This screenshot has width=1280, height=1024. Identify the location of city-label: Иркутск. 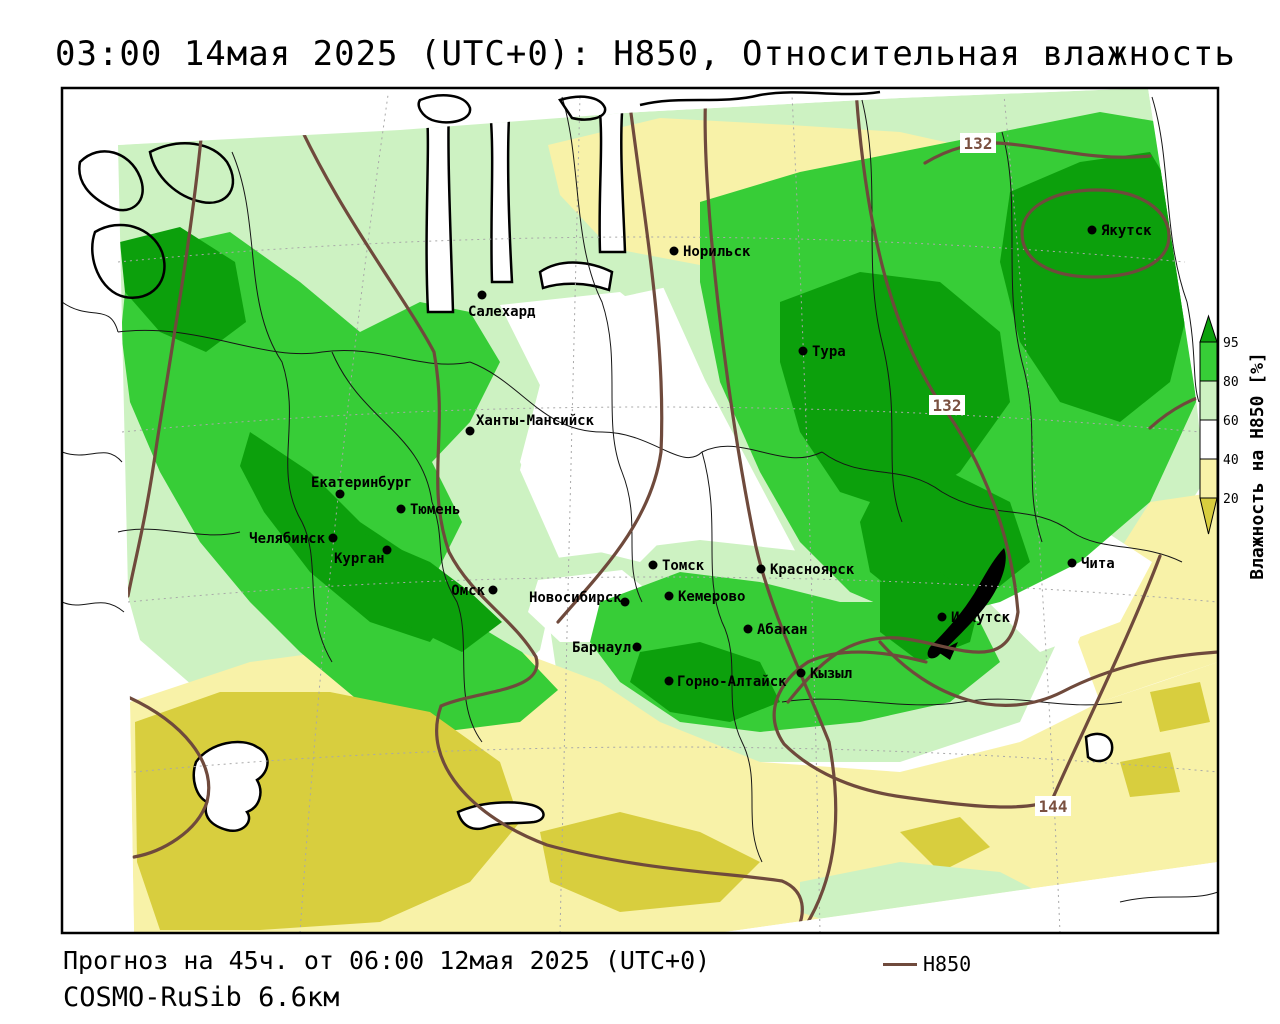
(981, 618).